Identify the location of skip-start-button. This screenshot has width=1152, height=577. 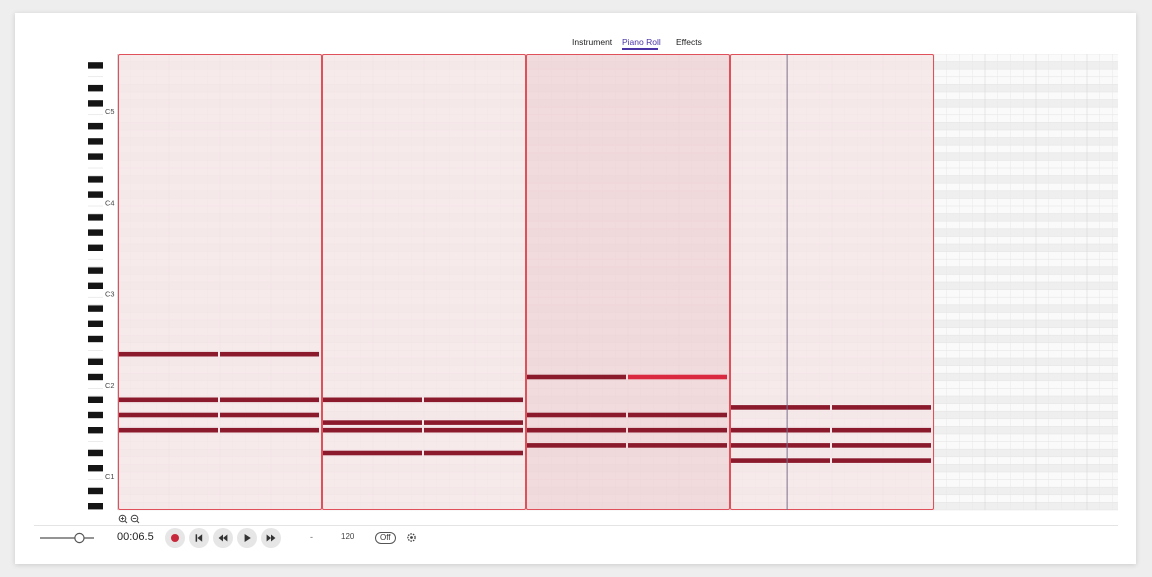
(199, 538).